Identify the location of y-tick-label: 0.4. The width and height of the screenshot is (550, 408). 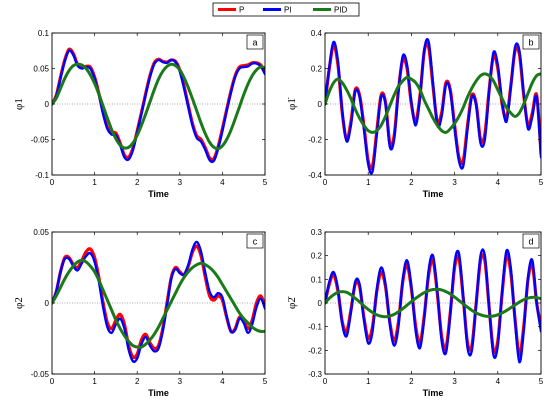
(317, 33).